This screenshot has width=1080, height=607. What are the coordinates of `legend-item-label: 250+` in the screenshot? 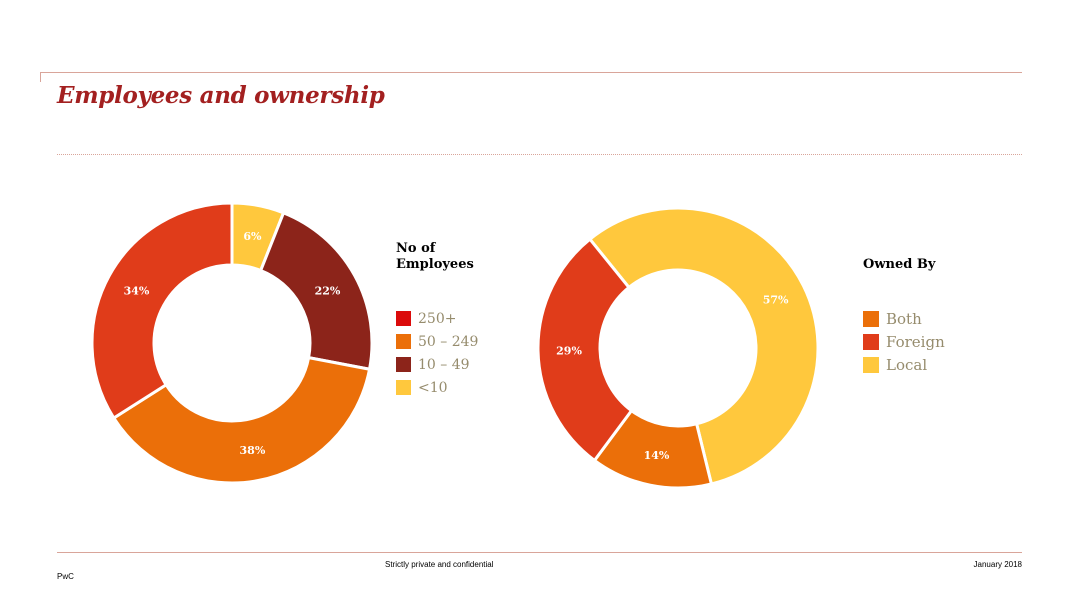 It's located at (437, 318).